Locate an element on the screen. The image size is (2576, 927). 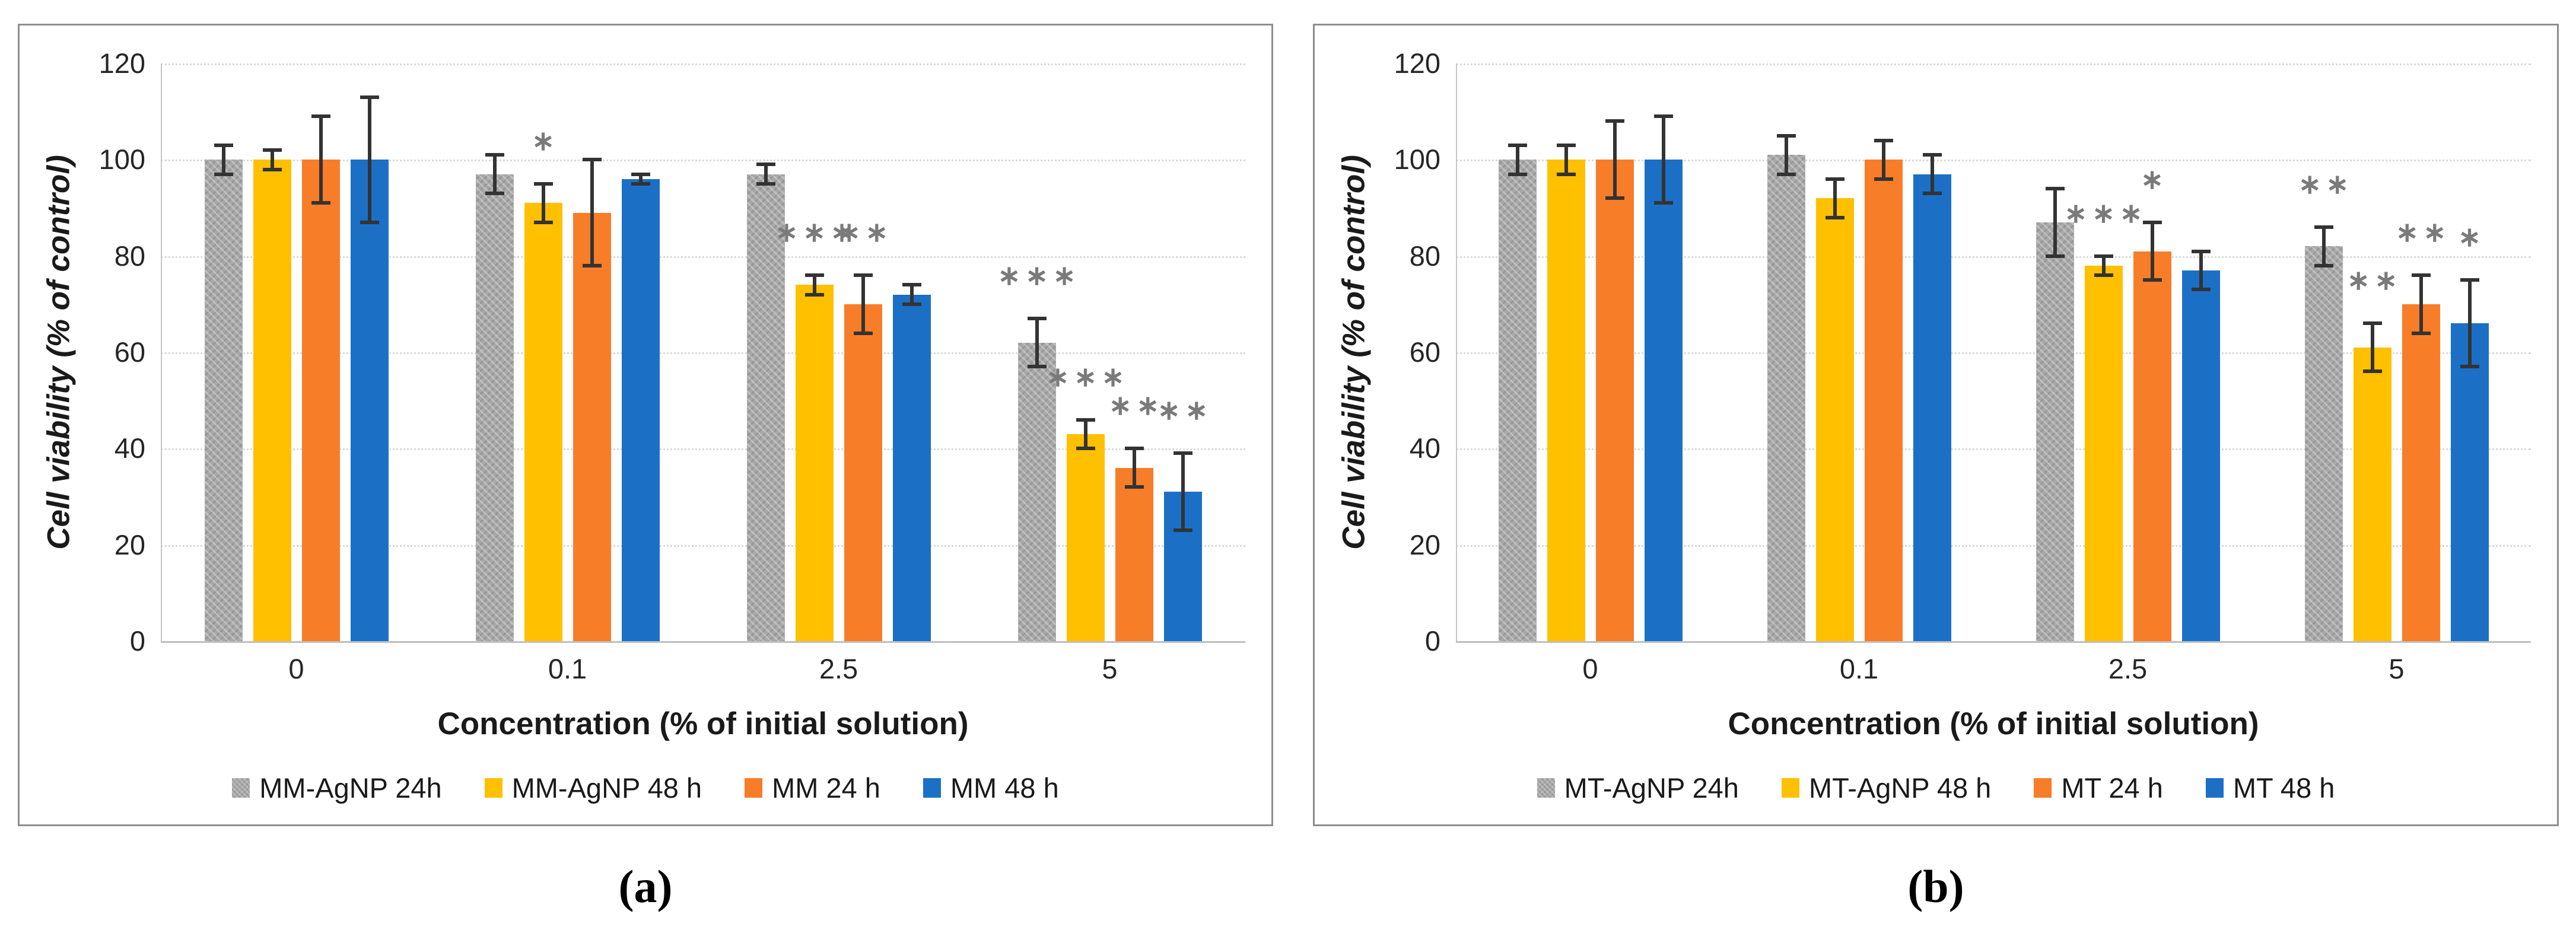
significance-stars: ∗ is located at coordinates (2472, 237).